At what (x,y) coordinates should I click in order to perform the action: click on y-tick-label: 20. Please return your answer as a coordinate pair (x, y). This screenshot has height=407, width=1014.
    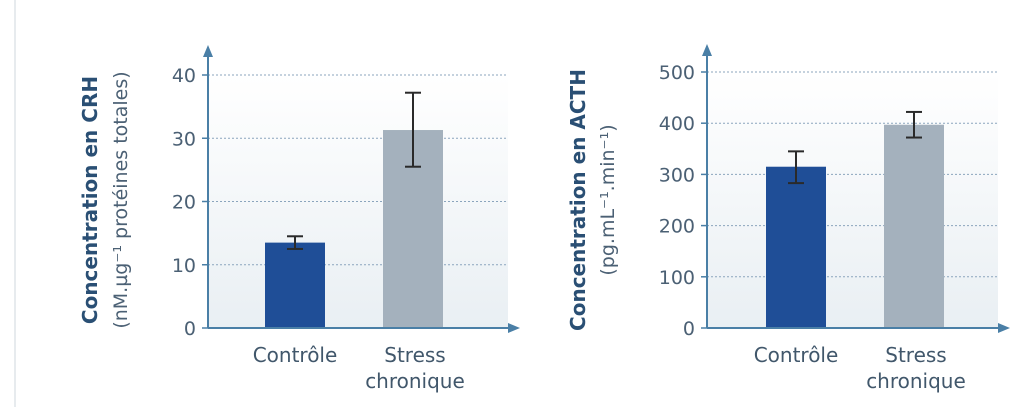
    Looking at the image, I should click on (184, 203).